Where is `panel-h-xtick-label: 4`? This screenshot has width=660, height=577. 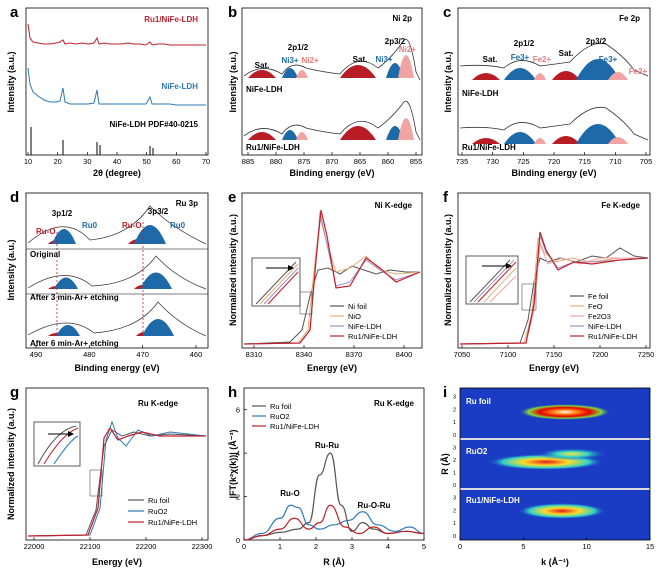
panel-h-xtick-label: 4 is located at coordinates (388, 546).